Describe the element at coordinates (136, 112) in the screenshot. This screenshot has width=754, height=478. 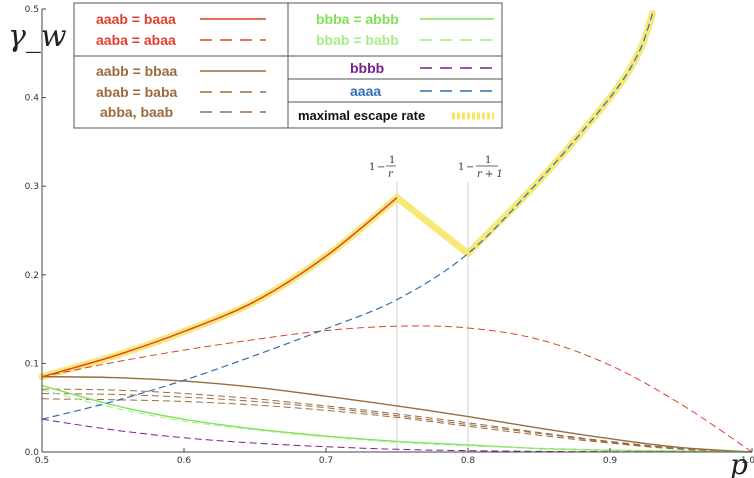
I see `svg-text: abba, baab` at that location.